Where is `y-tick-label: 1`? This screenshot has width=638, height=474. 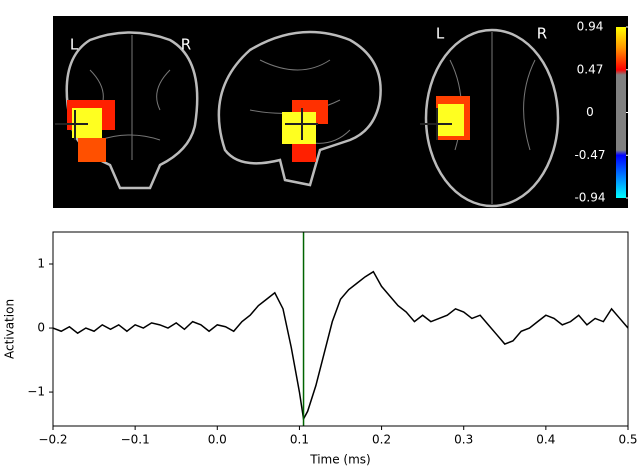
y-tick-label: 1 is located at coordinates (41, 264).